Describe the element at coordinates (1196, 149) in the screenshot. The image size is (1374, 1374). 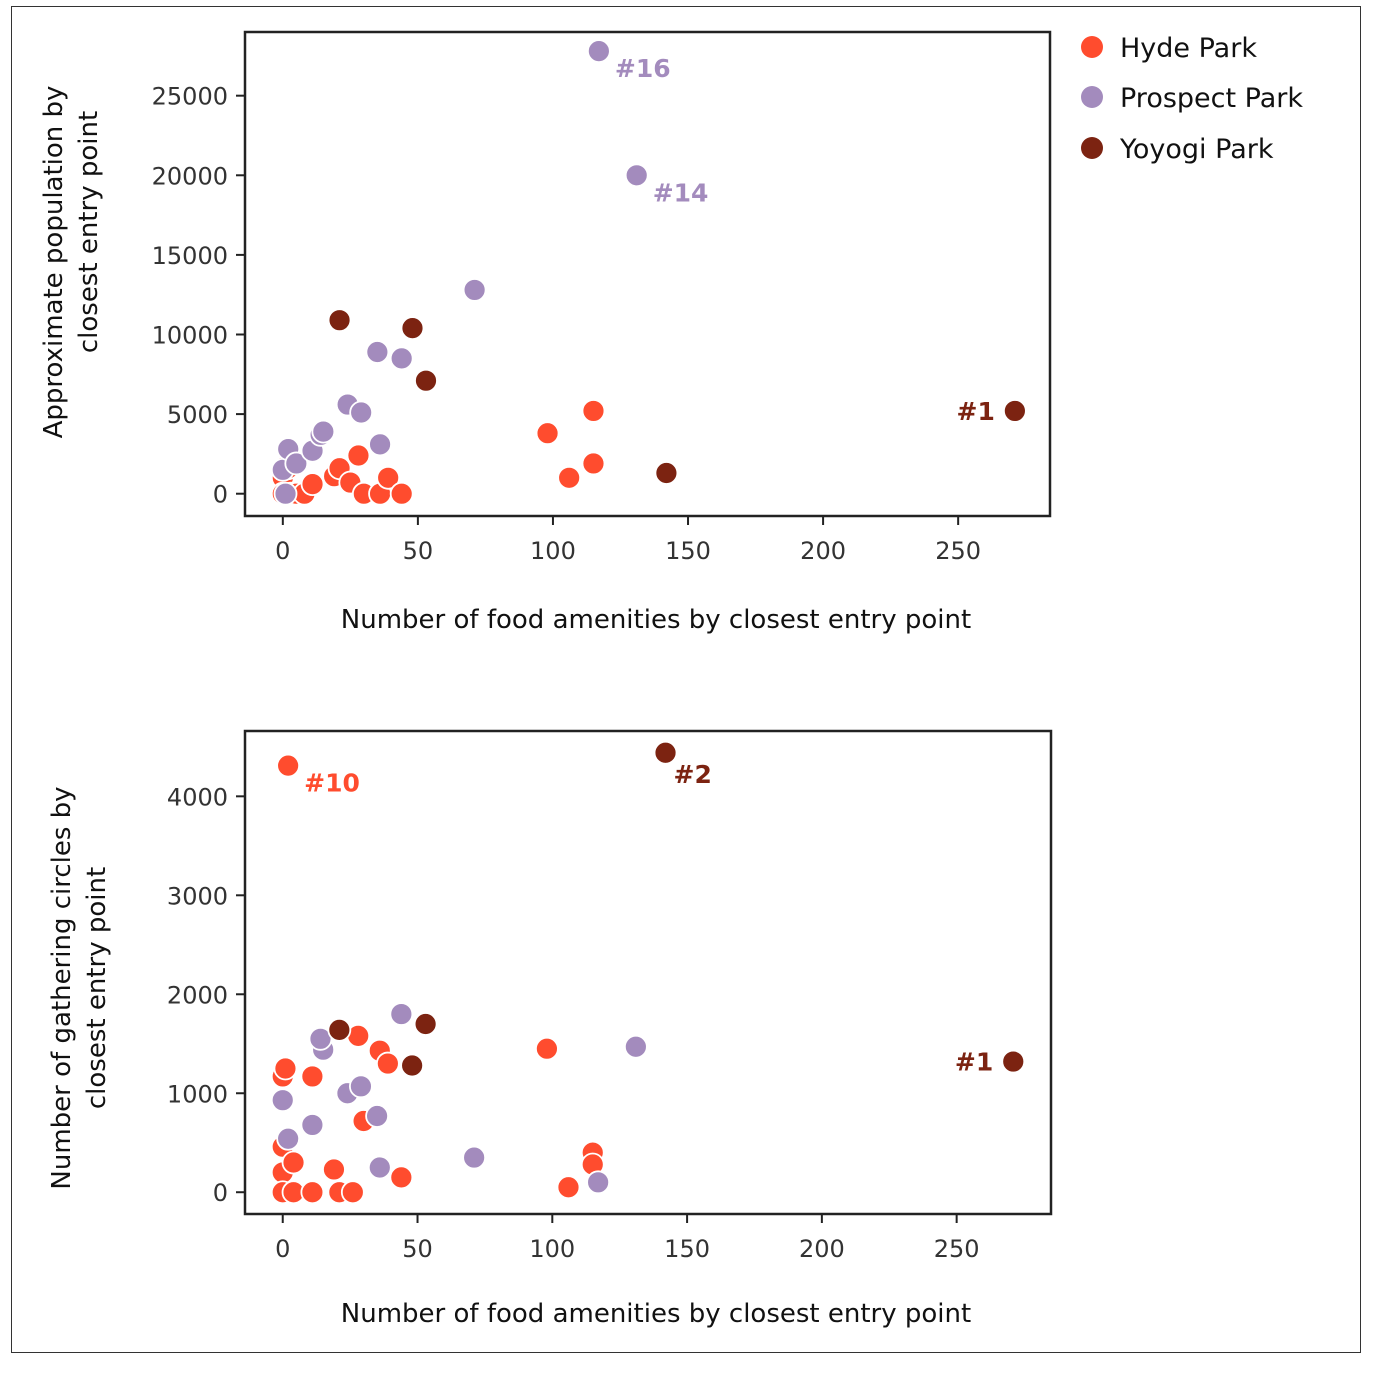
I see `legend-label-yoyogi-park: Yoyogi Park` at that location.